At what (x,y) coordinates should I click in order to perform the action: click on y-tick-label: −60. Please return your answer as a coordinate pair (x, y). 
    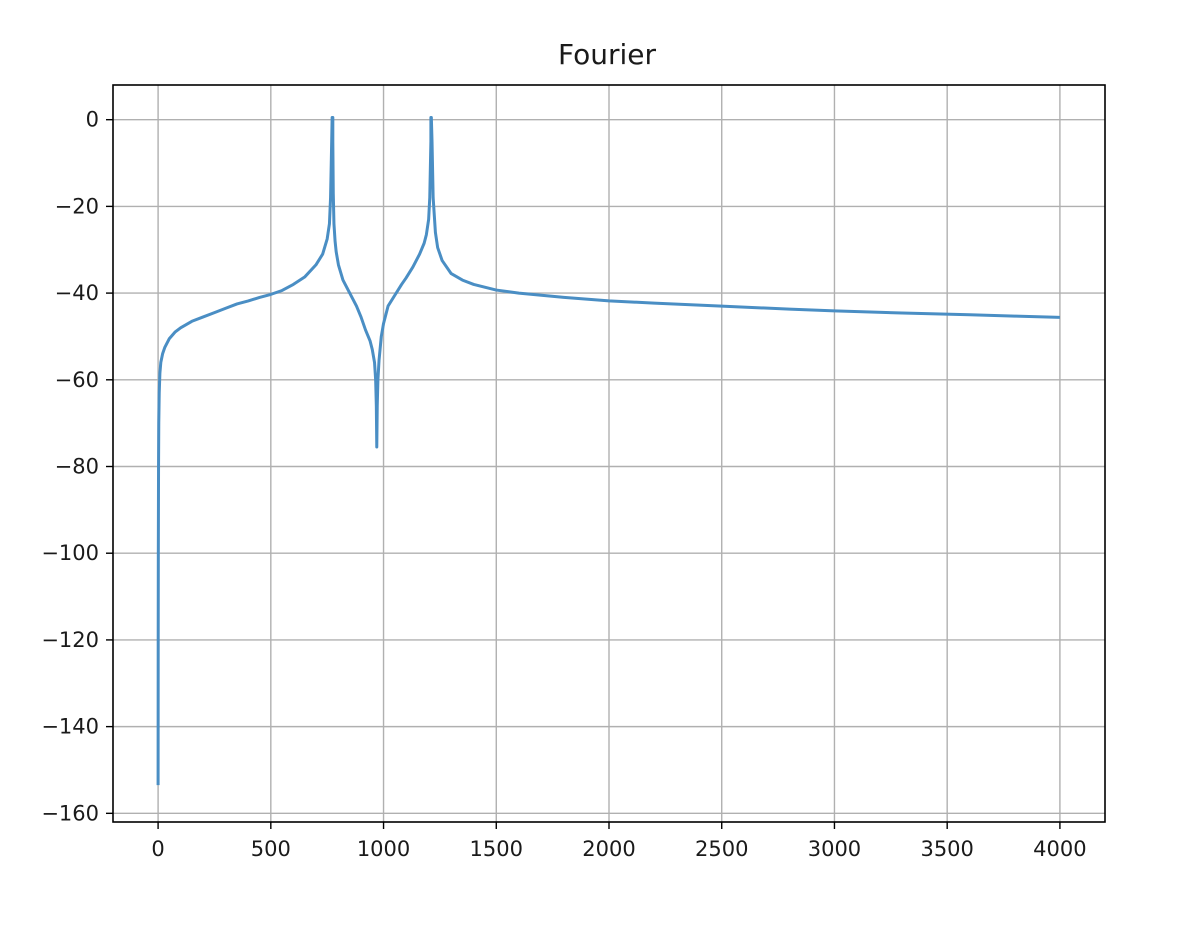
    Looking at the image, I should click on (77, 380).